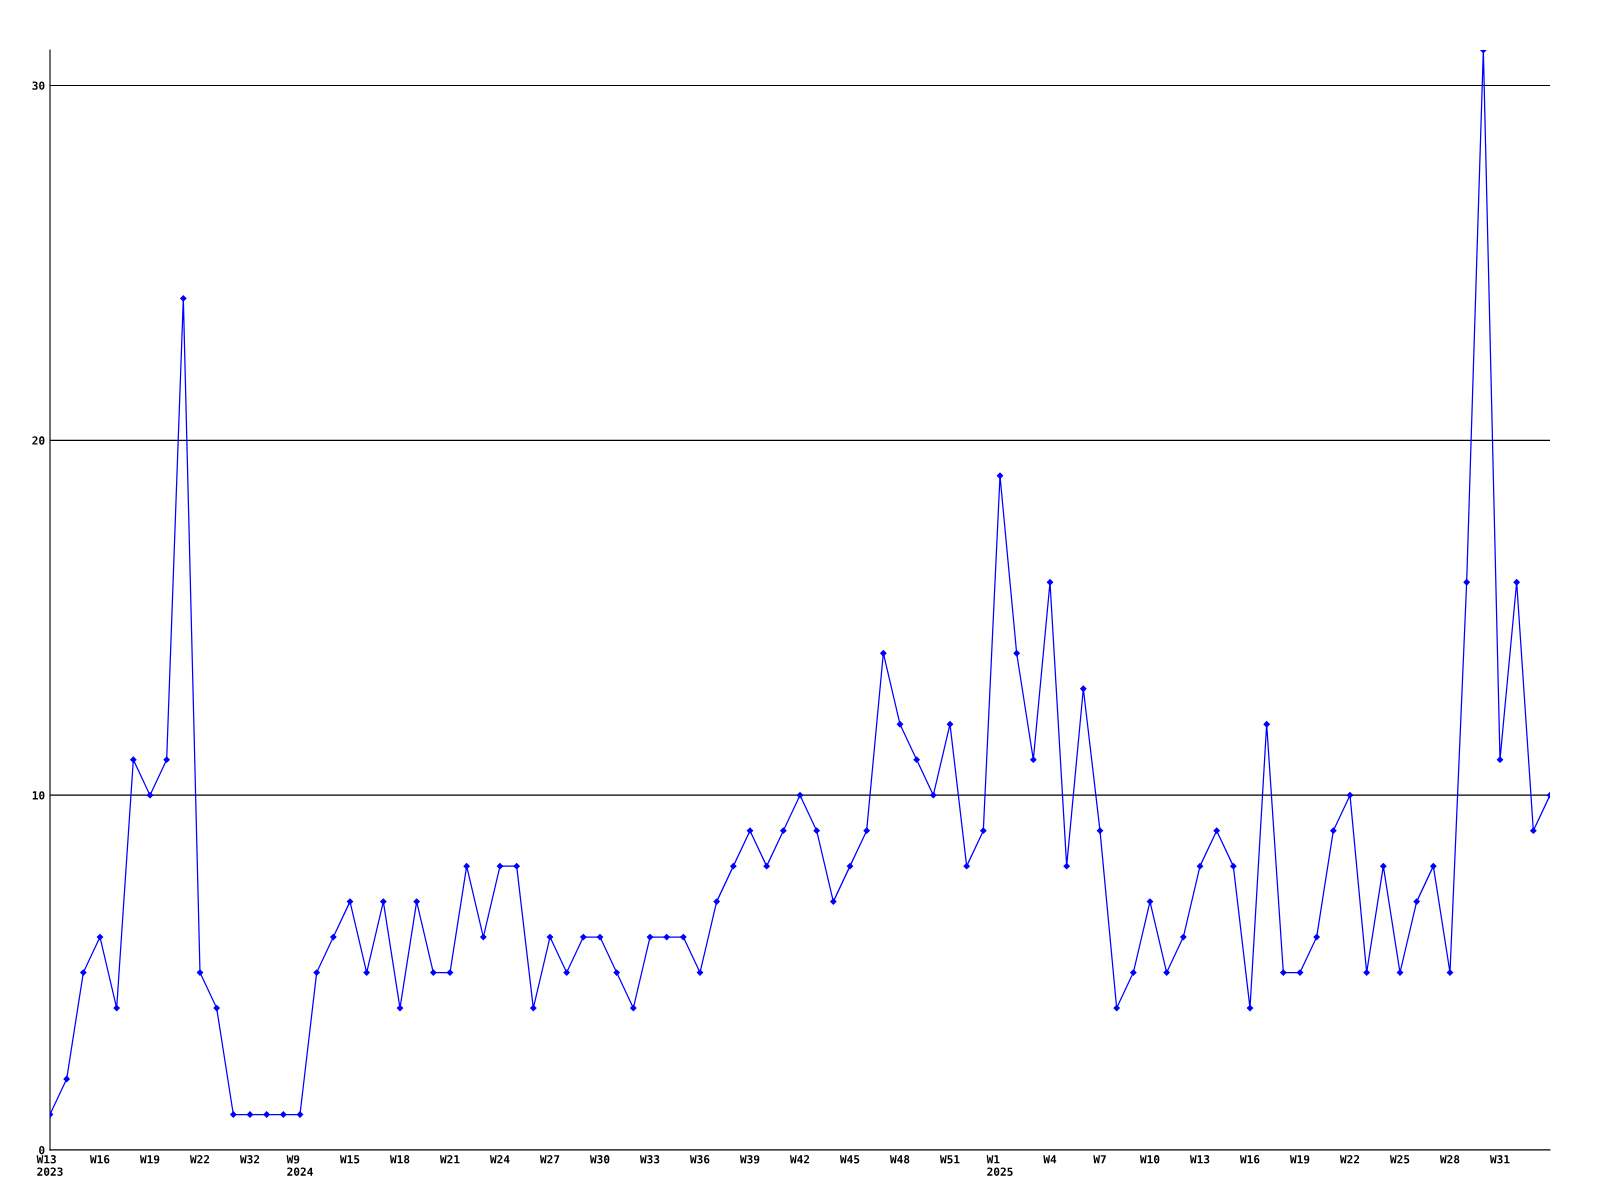 This screenshot has height=1200, width=1600. Describe the element at coordinates (999, 1165) in the screenshot. I see `x-tick-label: W1 2025` at that location.